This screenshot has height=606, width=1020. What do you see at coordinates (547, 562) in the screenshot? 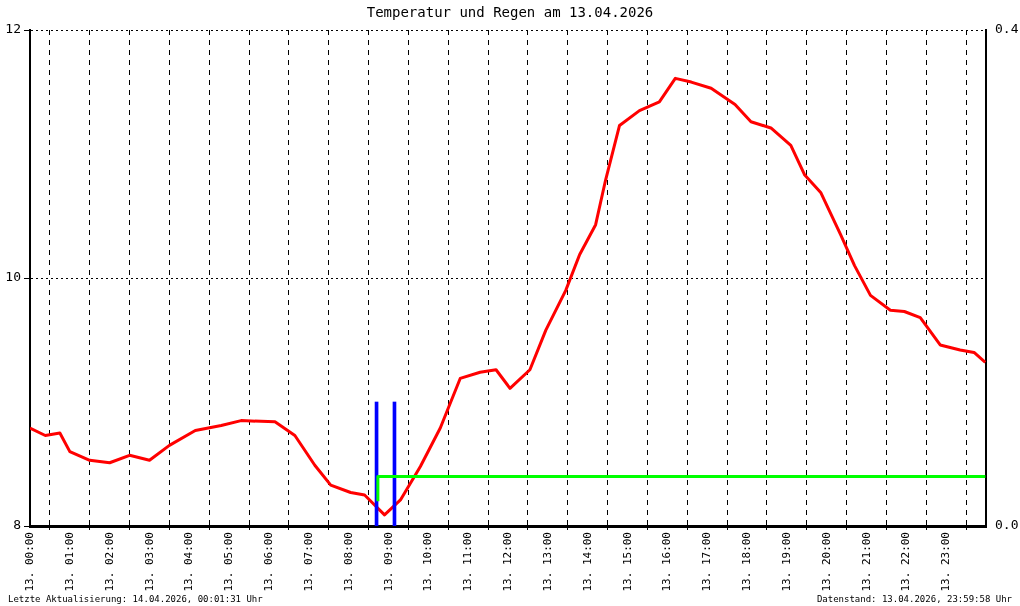
I see `x-tick-label: 13. 13:00` at bounding box center [547, 562].